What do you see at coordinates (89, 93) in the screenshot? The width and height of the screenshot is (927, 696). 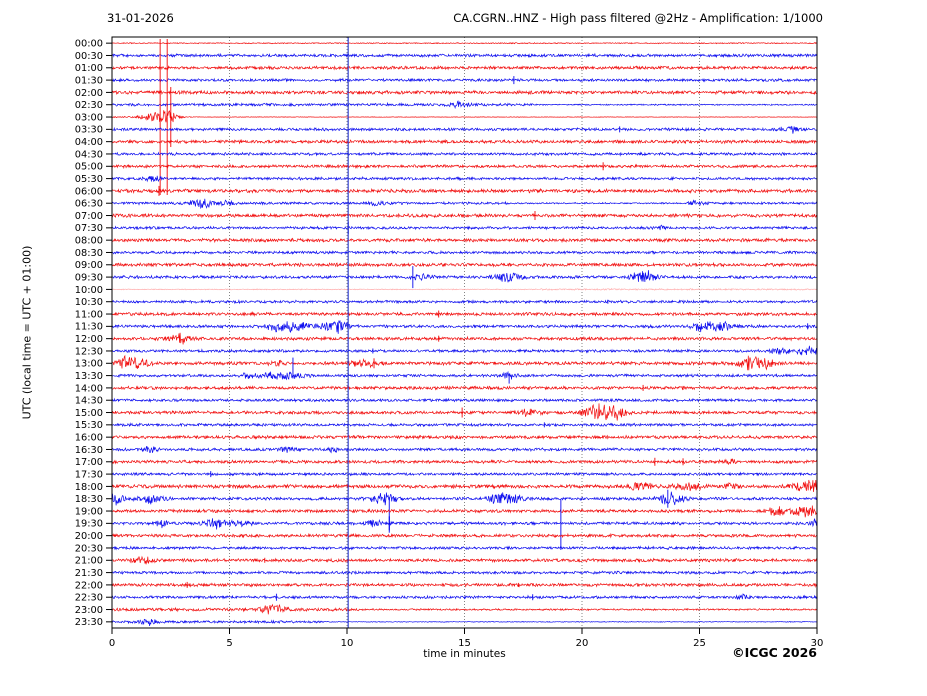 I see `y-tick-label: 02:00` at bounding box center [89, 93].